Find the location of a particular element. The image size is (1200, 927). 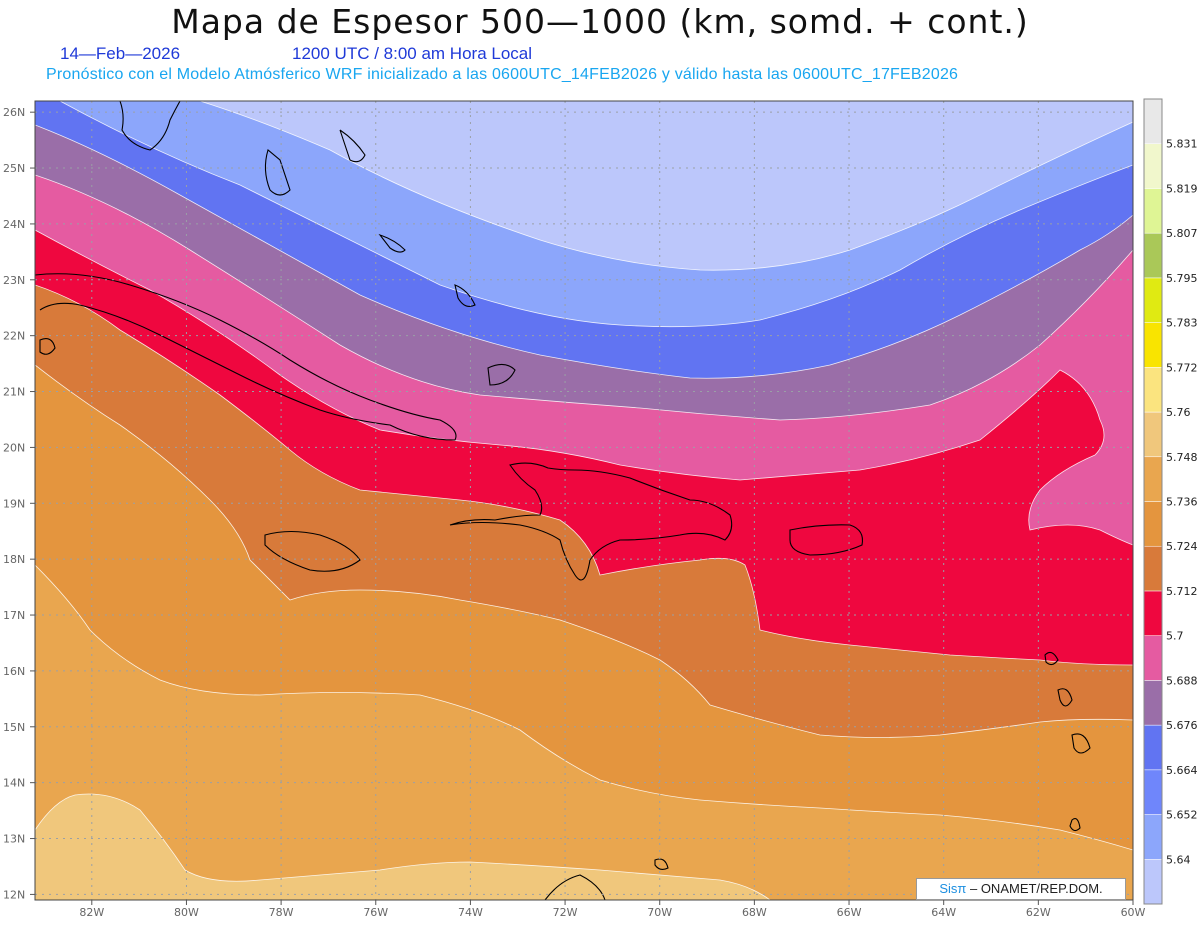

colorbar-label: 5.652 is located at coordinates (1182, 815).